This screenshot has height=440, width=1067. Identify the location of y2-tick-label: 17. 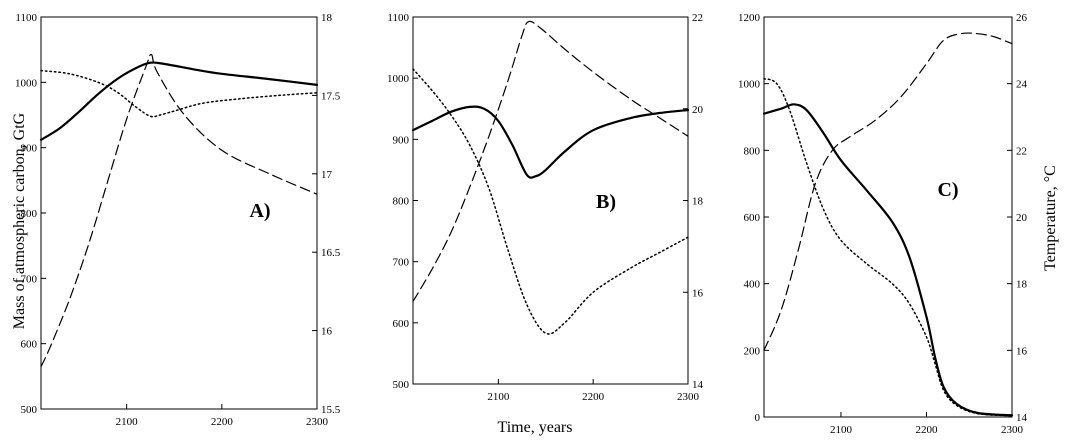
(327, 175).